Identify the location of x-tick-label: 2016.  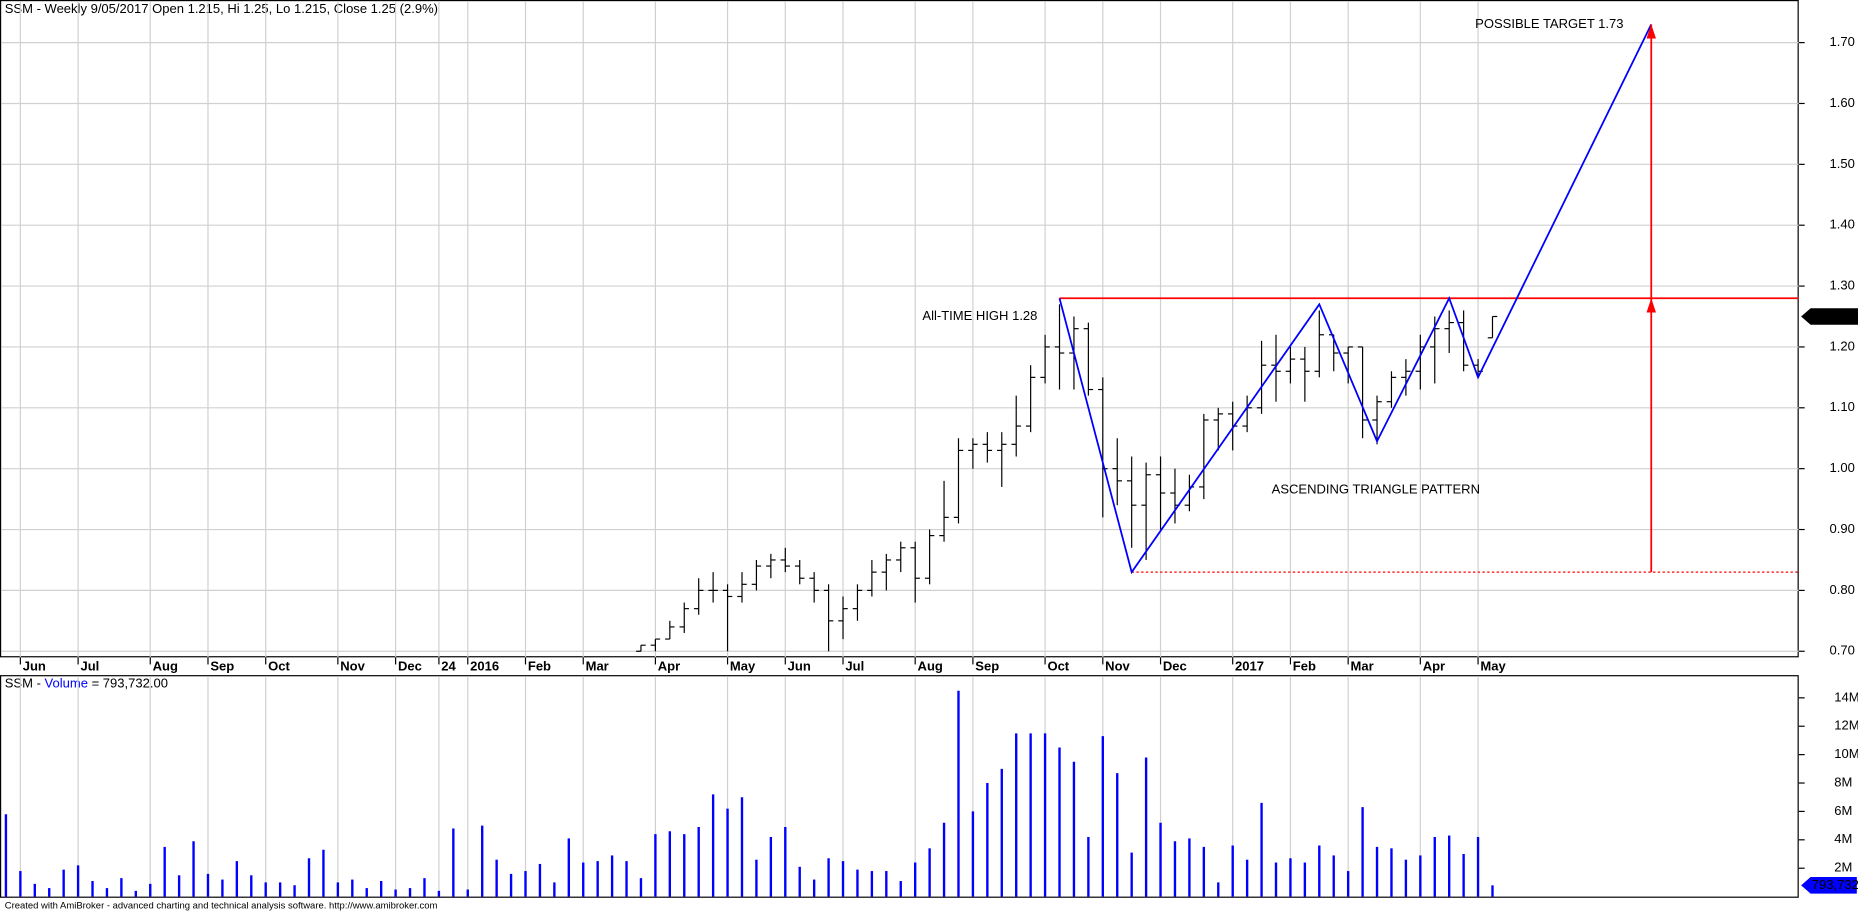
(484, 665).